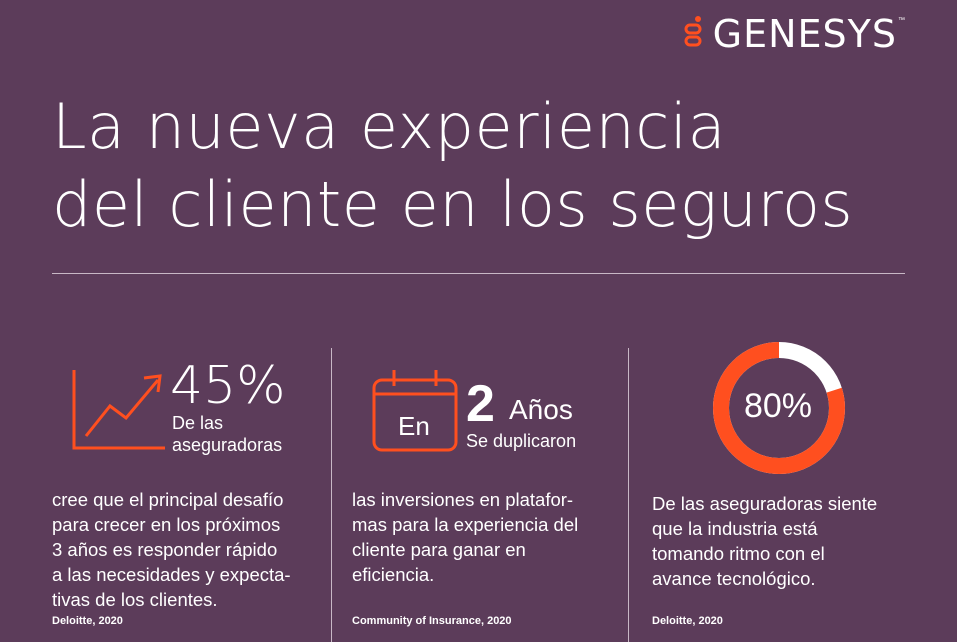  I want to click on stat-2-text-line: mas para la experiencia del, so click(465, 524).